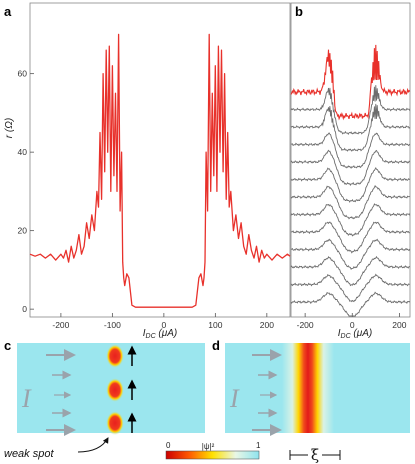 The image size is (415, 464). I want to click on panel-a-xlabel: IDC (μA), so click(160, 334).